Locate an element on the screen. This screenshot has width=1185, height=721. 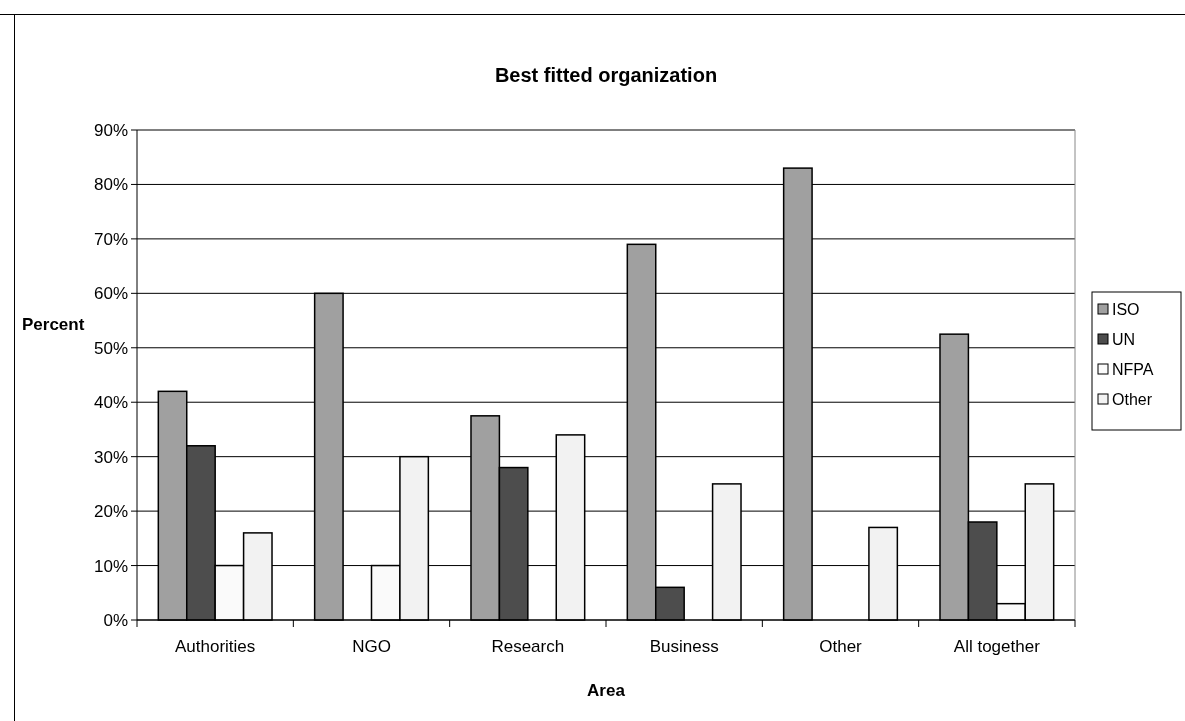
y-axis-title: Percent is located at coordinates (53, 324).